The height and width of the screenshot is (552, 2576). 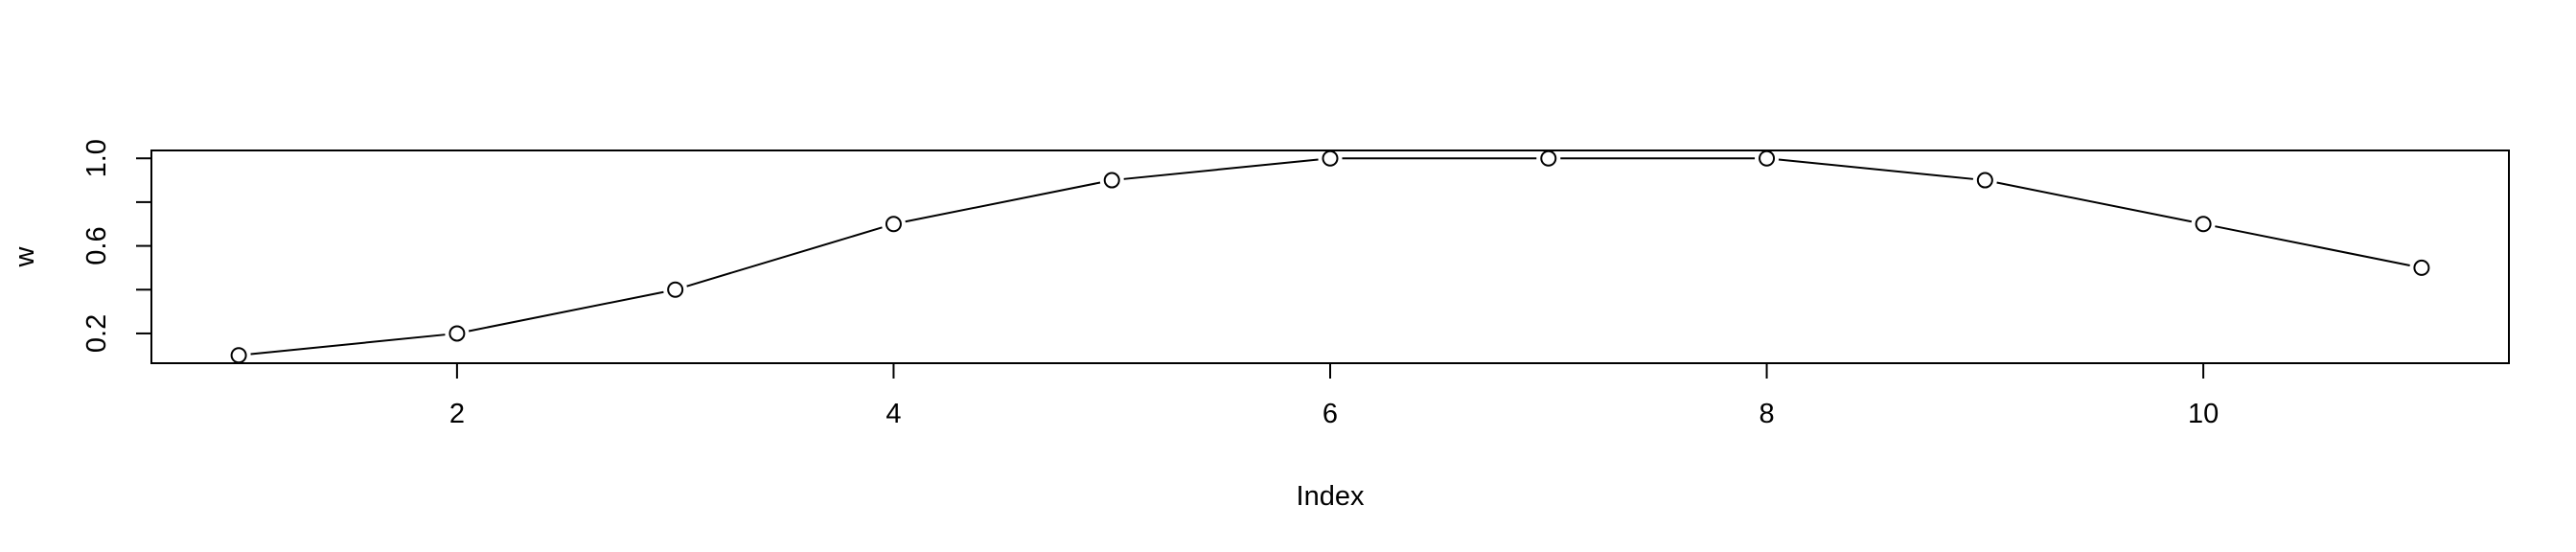 I want to click on x-tick-label: 4, so click(x=893, y=414).